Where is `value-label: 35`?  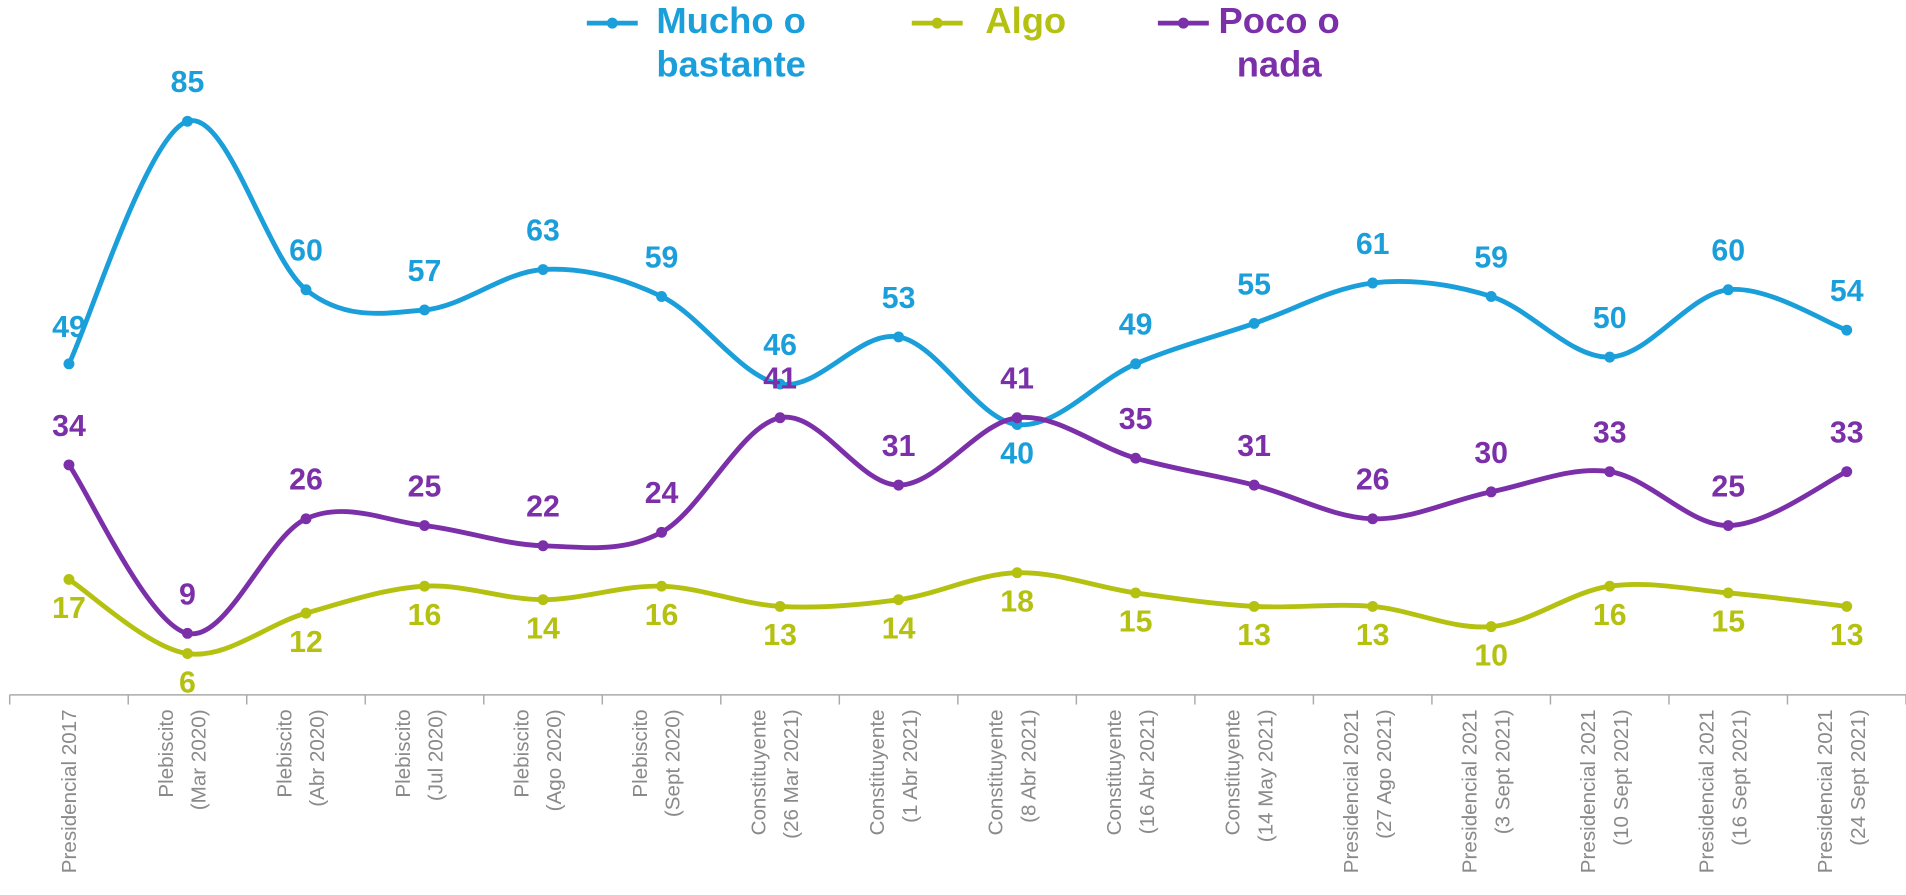
value-label: 35 is located at coordinates (1136, 419).